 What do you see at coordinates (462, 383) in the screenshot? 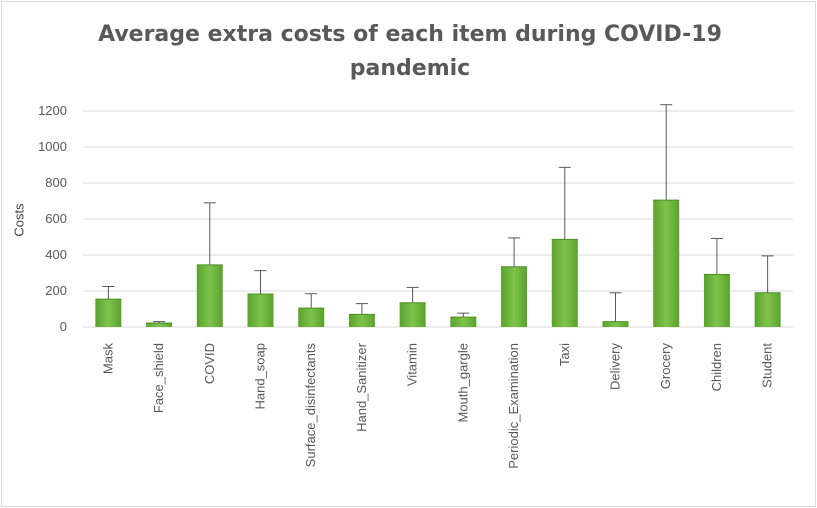
I see `x-tick-label-Mouth_gargle: Mouth_gargle` at bounding box center [462, 383].